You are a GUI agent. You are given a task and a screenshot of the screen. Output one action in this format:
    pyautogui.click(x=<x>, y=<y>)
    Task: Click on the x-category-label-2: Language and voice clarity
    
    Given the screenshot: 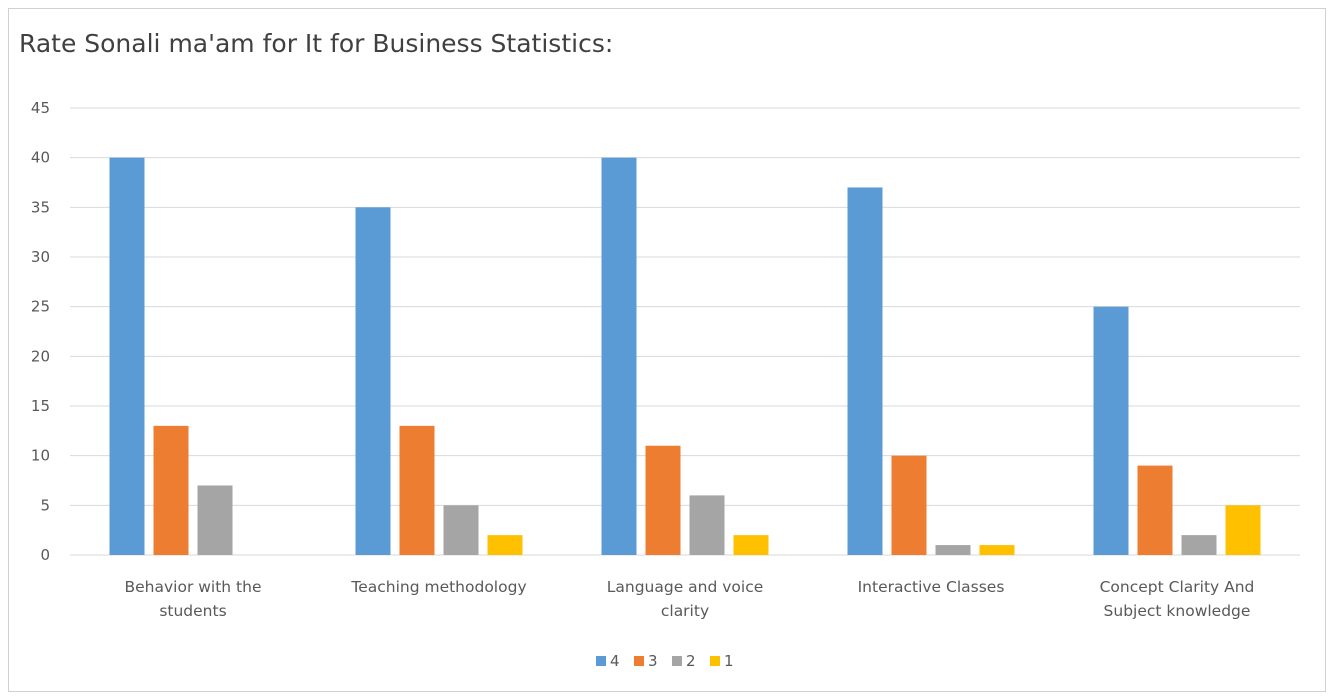 What is the action you would take?
    pyautogui.click(x=685, y=599)
    